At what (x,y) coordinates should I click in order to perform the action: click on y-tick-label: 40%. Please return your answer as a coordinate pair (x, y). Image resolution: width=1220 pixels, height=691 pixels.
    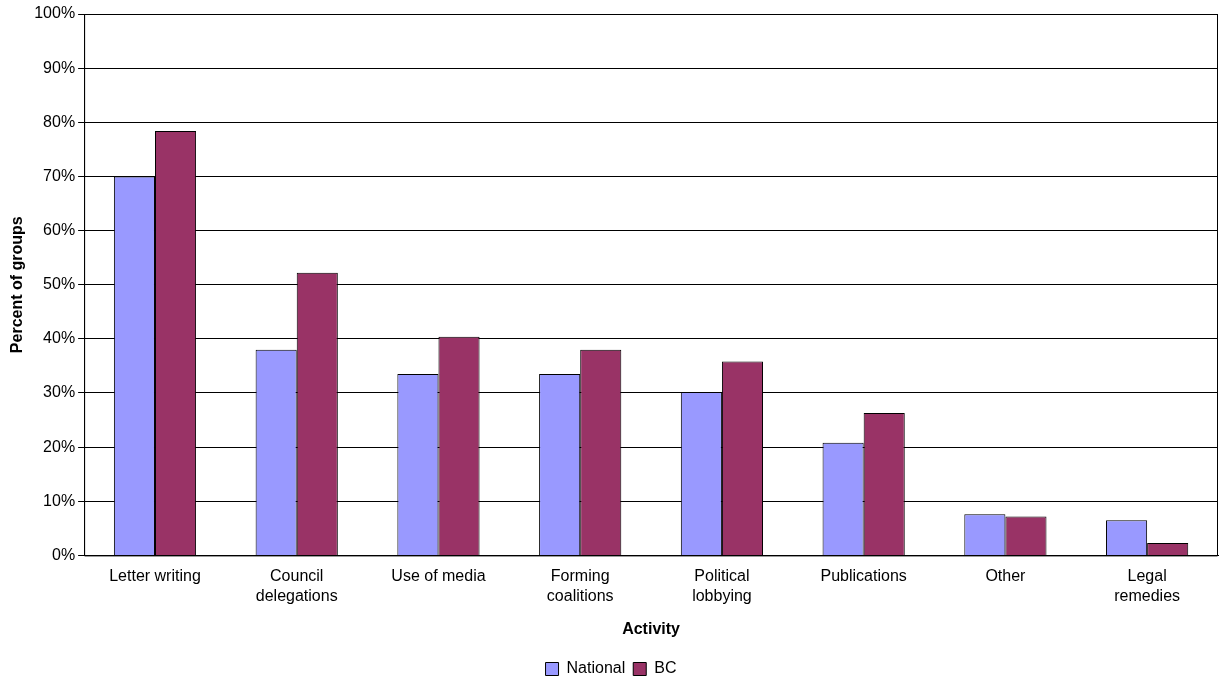
    Looking at the image, I should click on (59, 338).